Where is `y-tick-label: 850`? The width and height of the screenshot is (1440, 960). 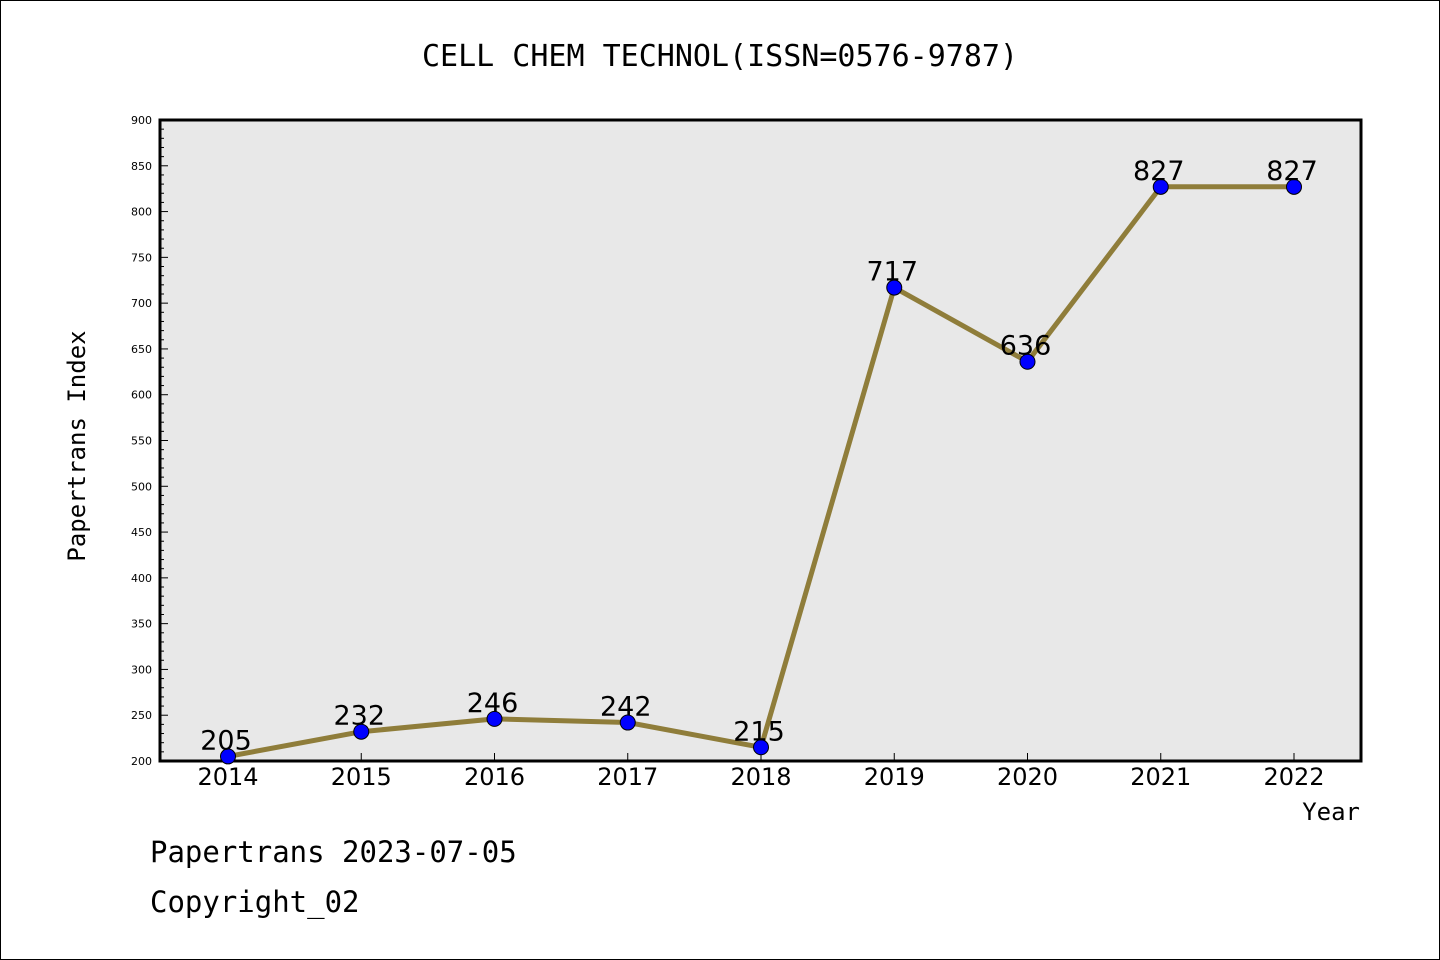 y-tick-label: 850 is located at coordinates (141, 166).